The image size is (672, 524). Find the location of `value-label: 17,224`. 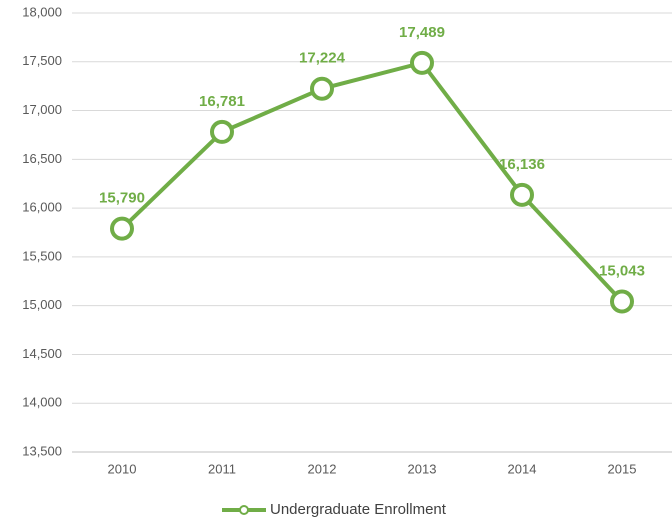

value-label: 17,224 is located at coordinates (322, 58).